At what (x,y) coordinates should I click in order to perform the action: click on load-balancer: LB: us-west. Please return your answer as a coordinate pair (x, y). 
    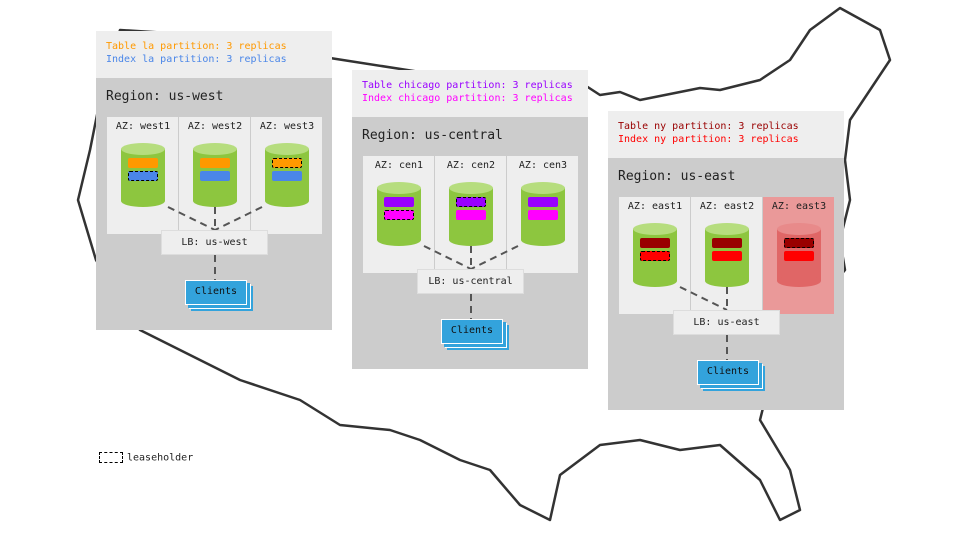
    Looking at the image, I should click on (214, 242).